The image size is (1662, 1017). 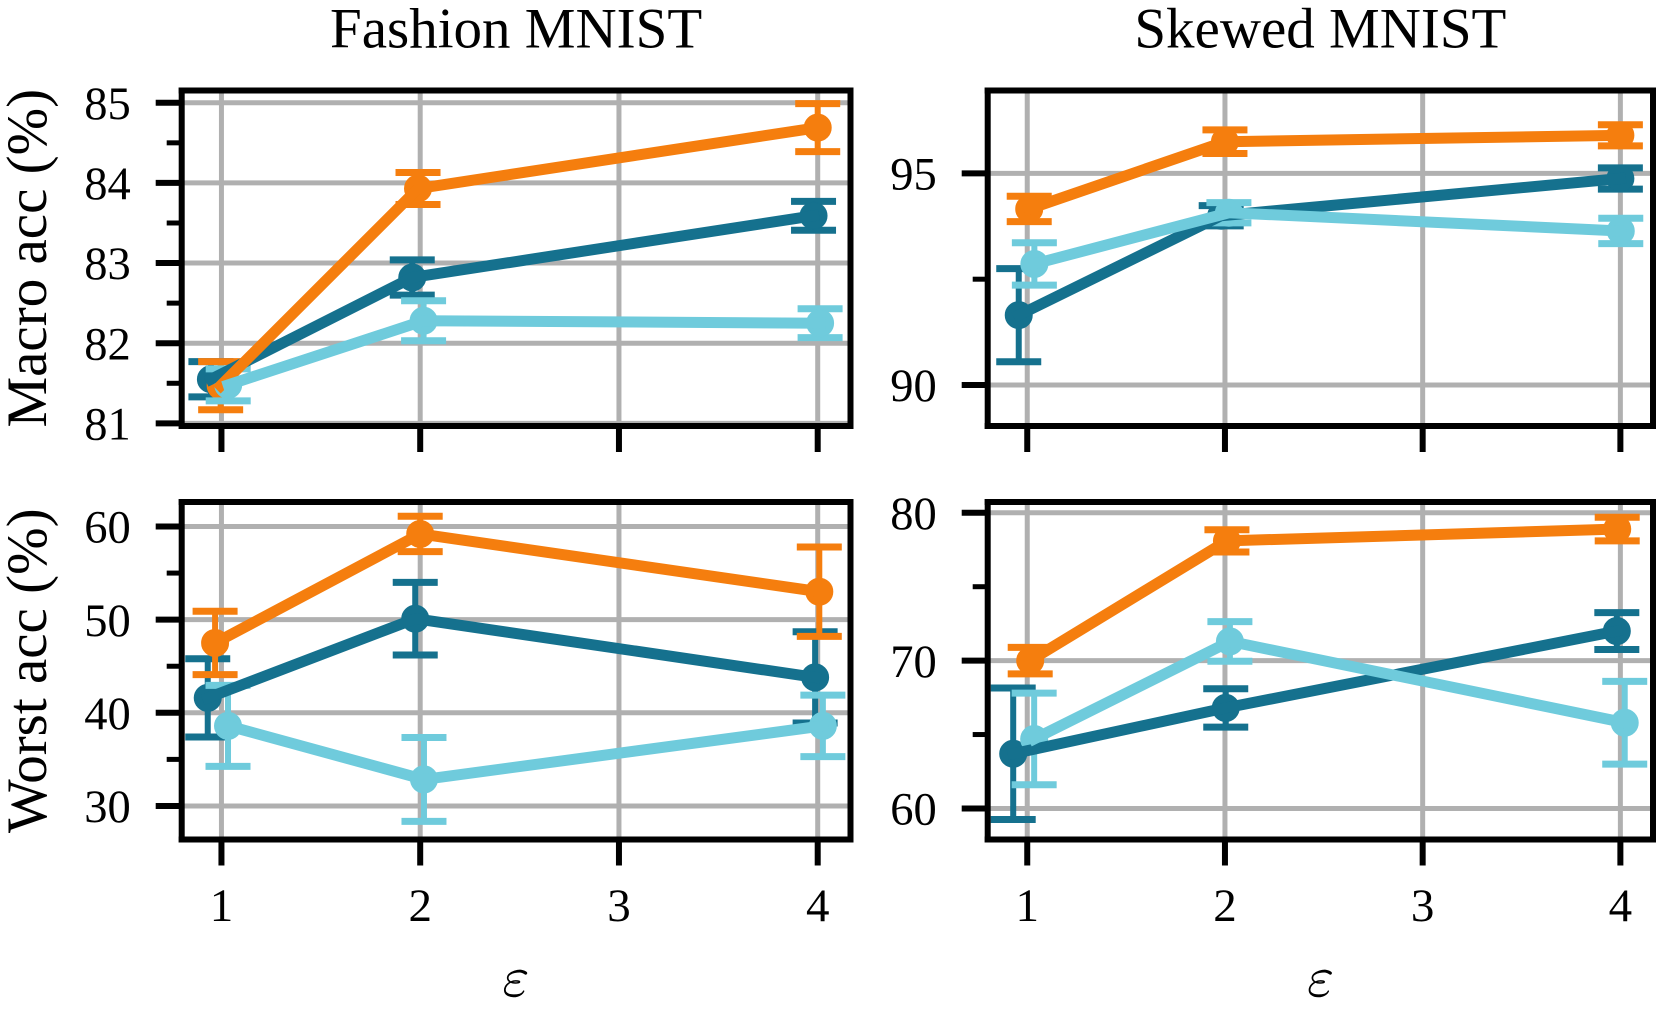 I want to click on svg-text: 95, so click(x=913, y=175).